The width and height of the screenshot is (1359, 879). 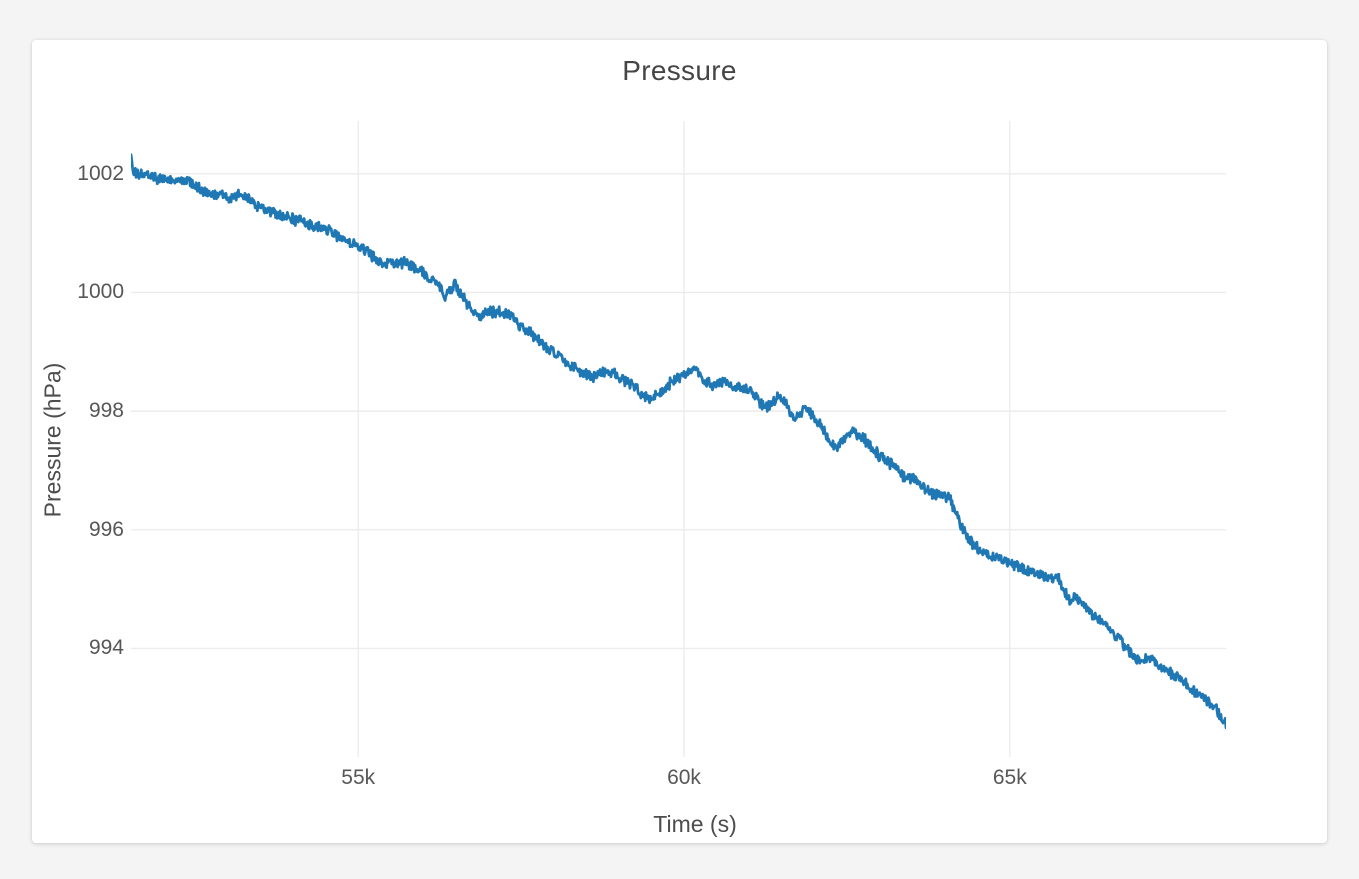 I want to click on x-tick-label: 55k, so click(x=358, y=777).